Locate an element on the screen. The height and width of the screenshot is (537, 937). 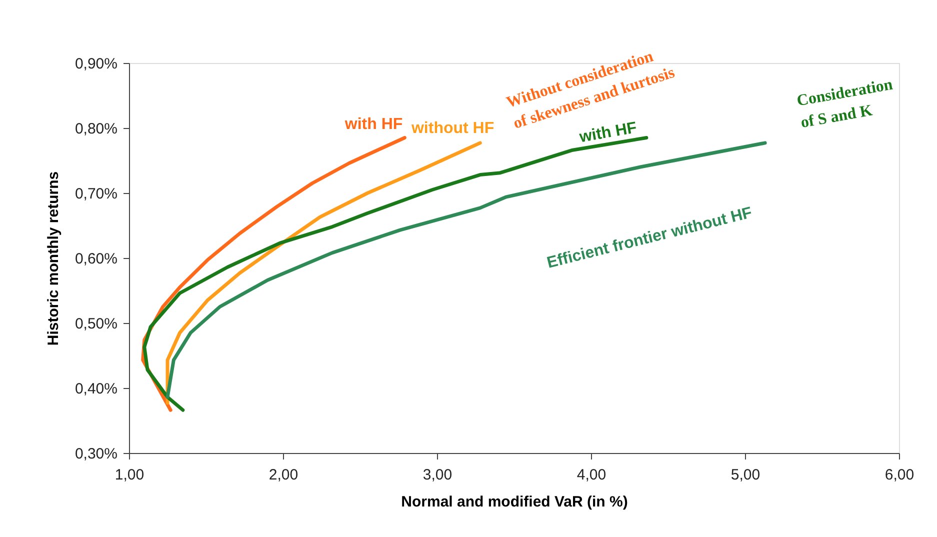
y-tick-label: 0,50% is located at coordinates (96, 324).